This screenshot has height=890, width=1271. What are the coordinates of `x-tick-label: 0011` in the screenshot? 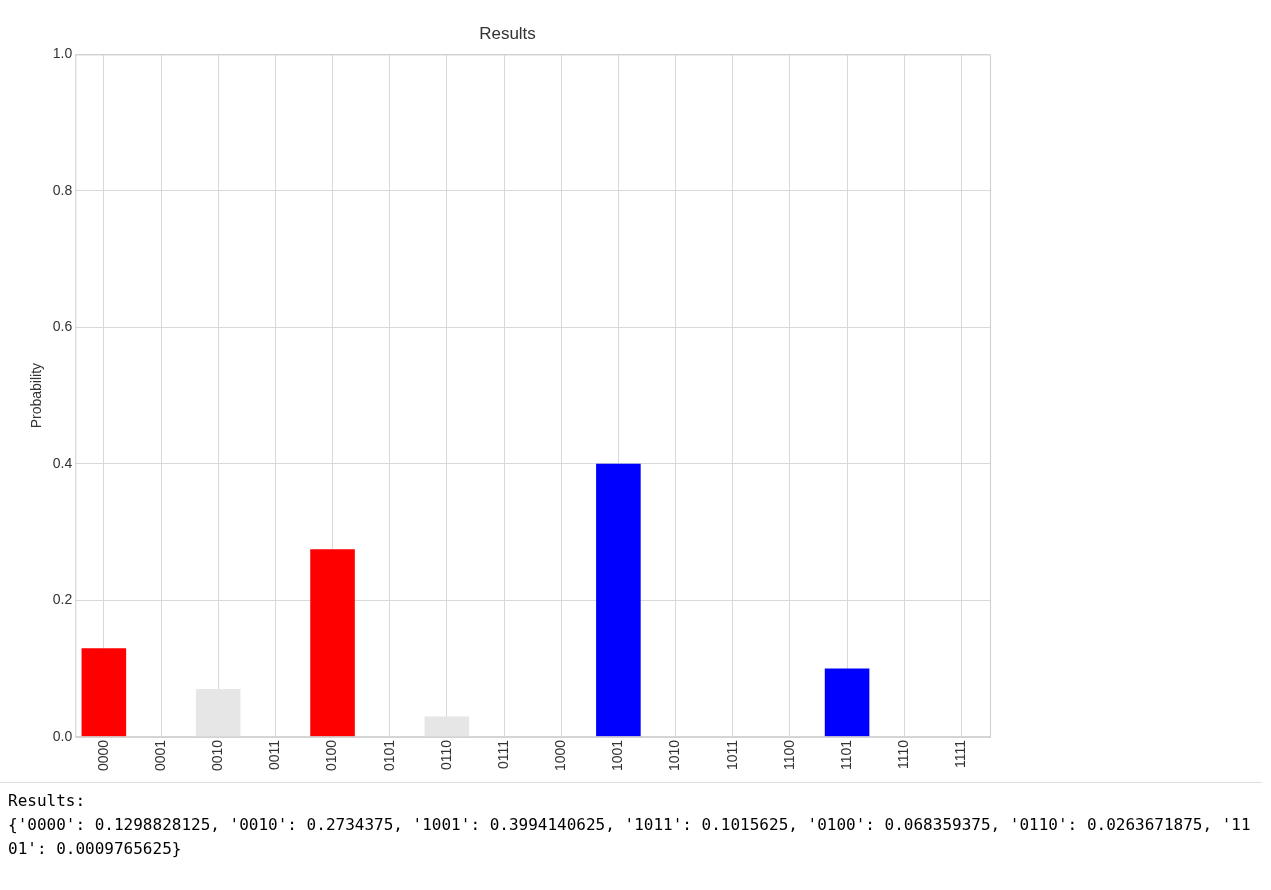 It's located at (274, 754).